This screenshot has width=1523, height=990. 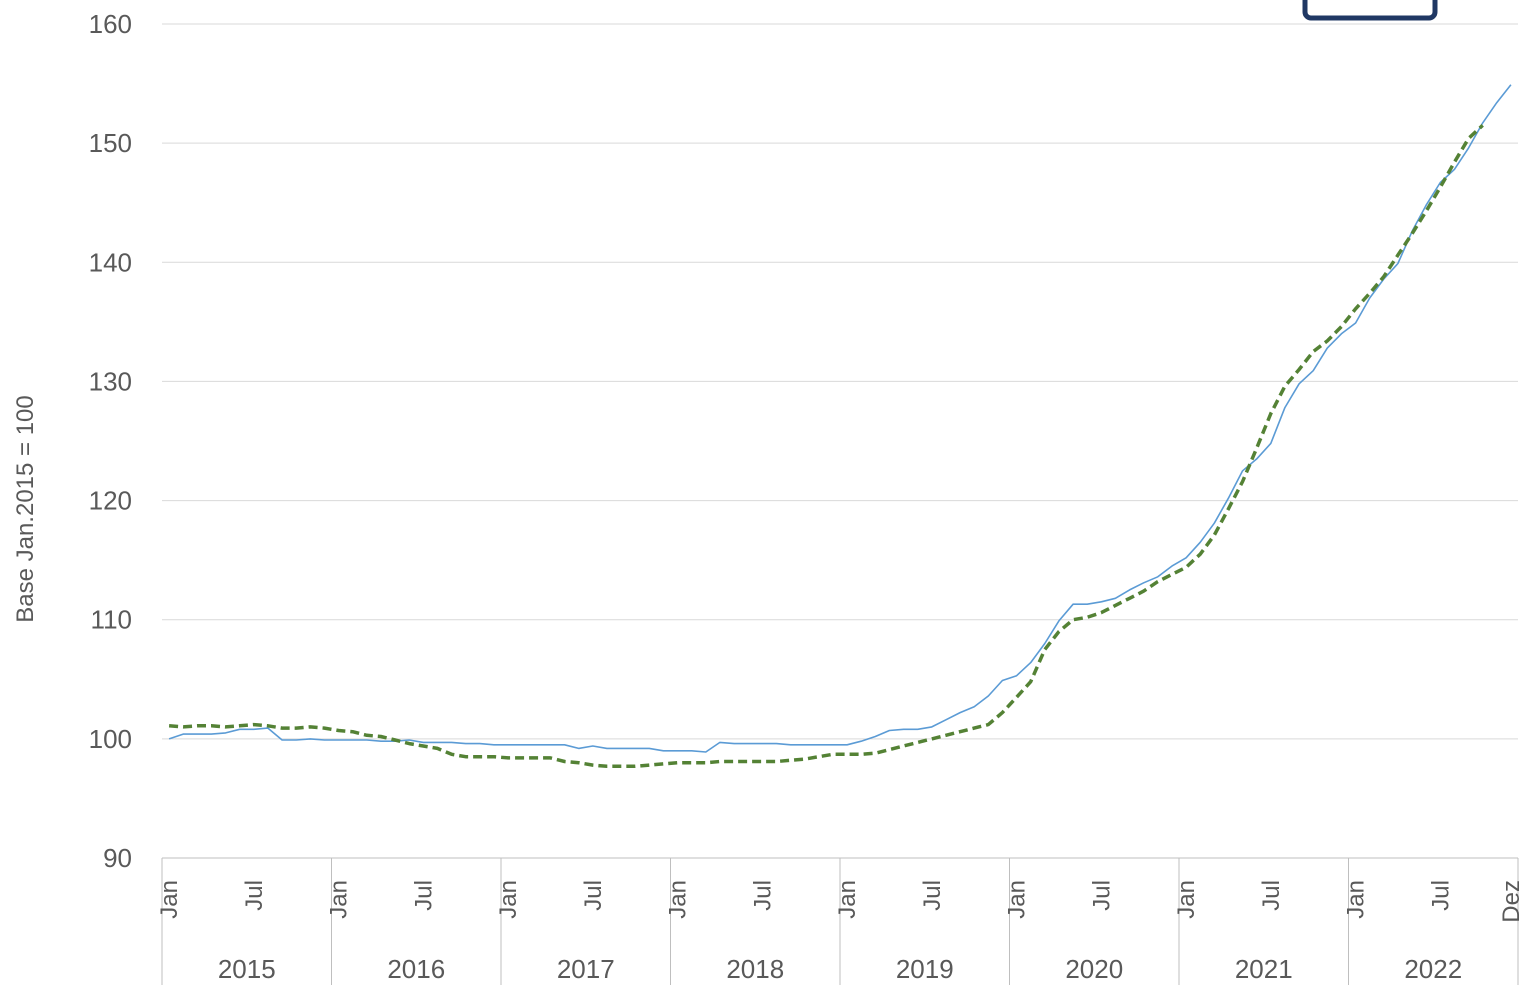 I want to click on year-label: 2020, so click(x=1094, y=969).